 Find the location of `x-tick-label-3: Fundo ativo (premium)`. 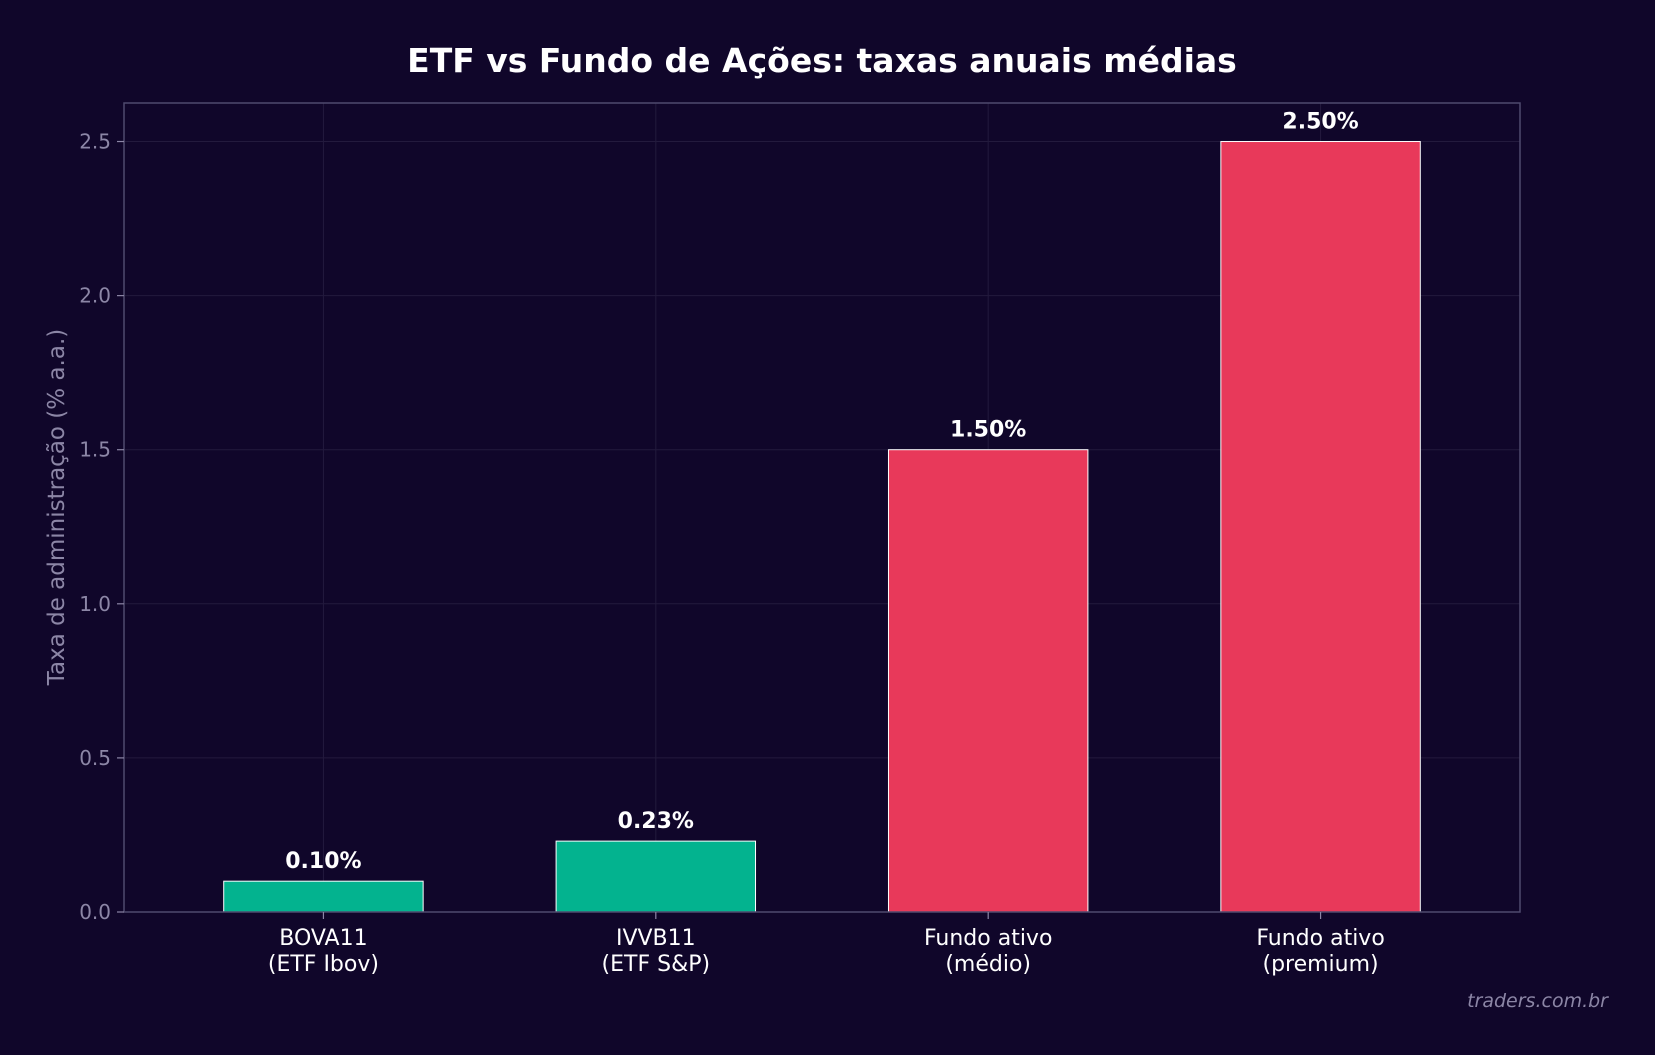

x-tick-label-3: Fundo ativo (premium) is located at coordinates (1320, 951).